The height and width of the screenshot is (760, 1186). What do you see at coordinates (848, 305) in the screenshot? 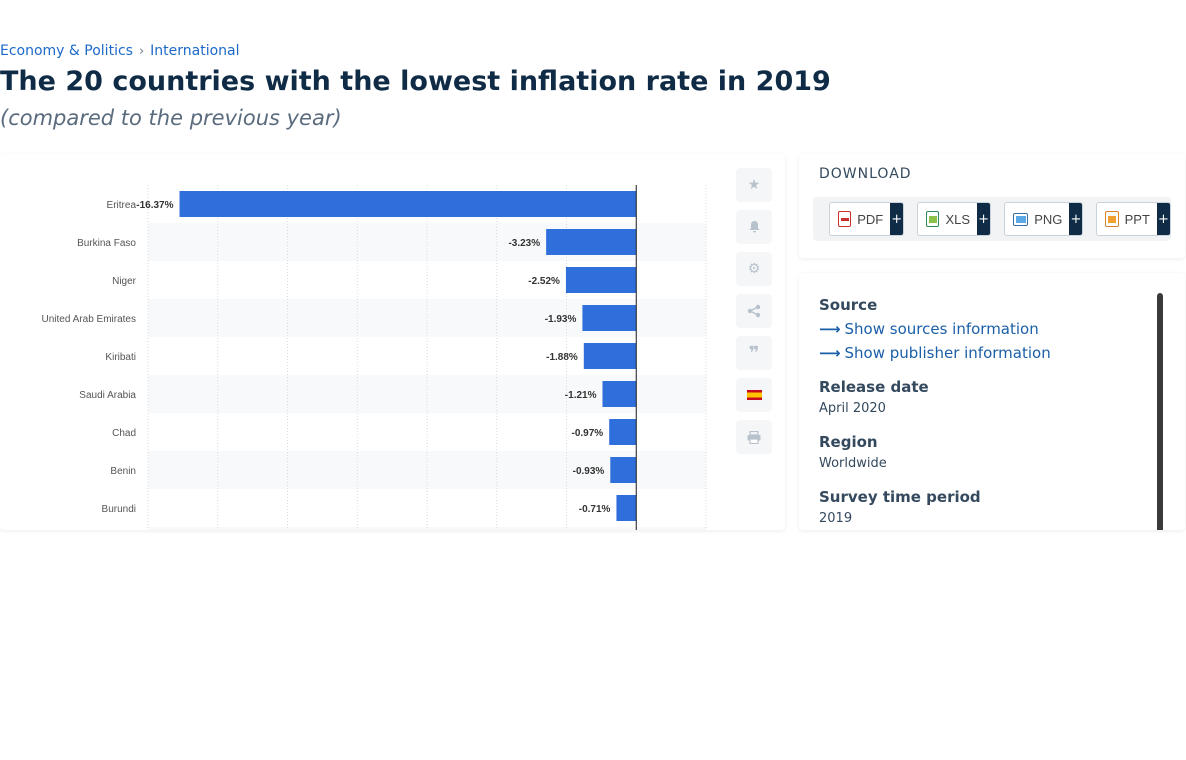
I see `source-heading: Source` at bounding box center [848, 305].